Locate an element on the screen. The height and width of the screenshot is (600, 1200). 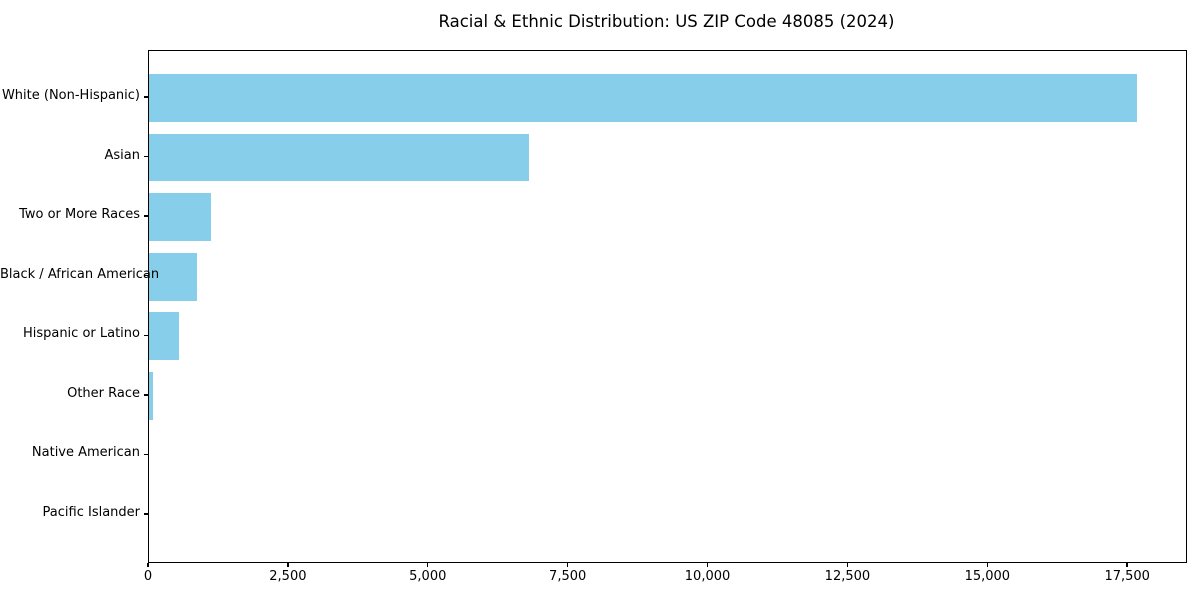
x-tick-label: 5,000 is located at coordinates (428, 576).